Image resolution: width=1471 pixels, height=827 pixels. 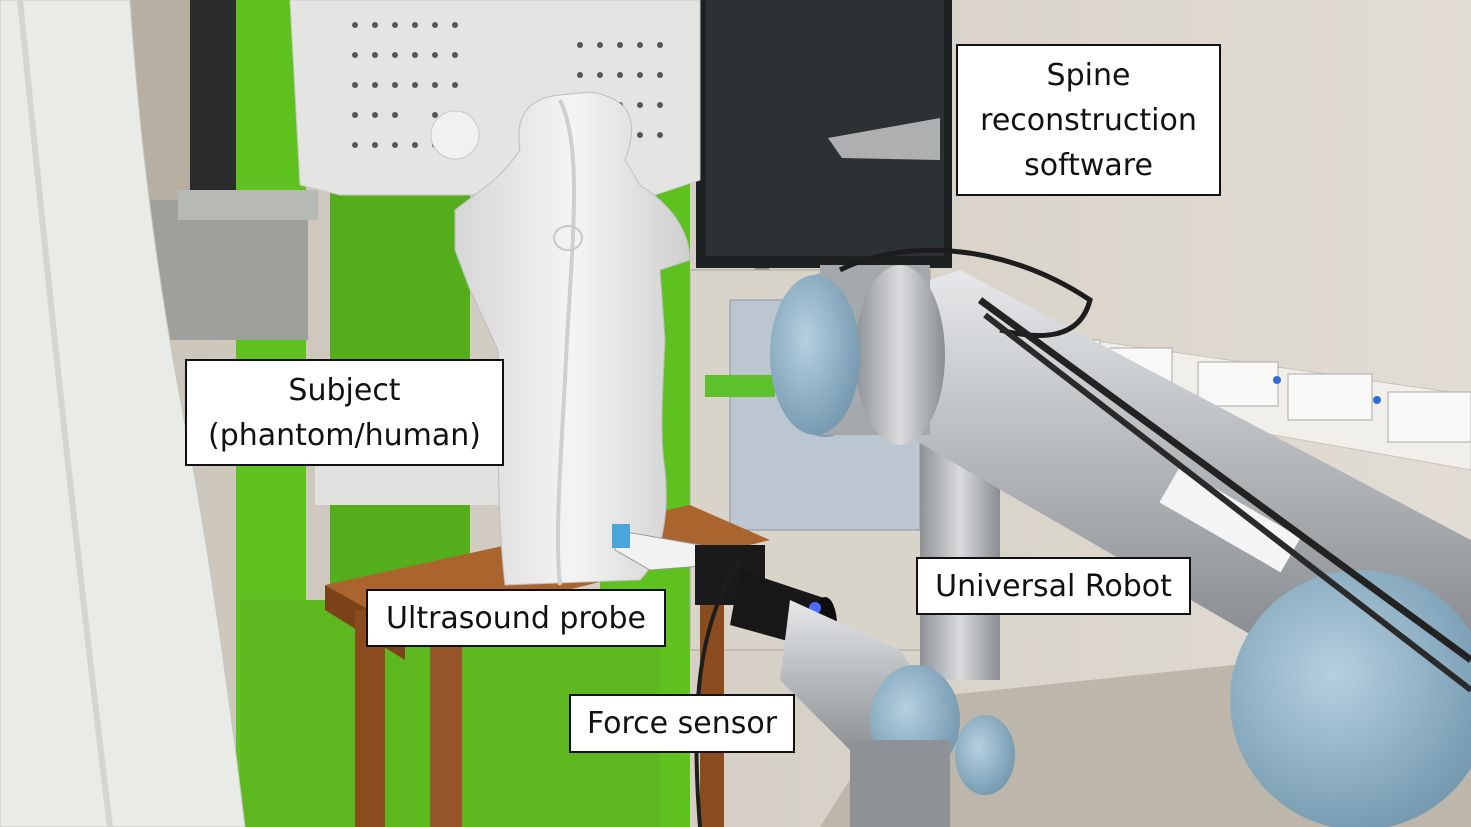 I want to click on phantom-torso-icon, so click(x=572, y=338).